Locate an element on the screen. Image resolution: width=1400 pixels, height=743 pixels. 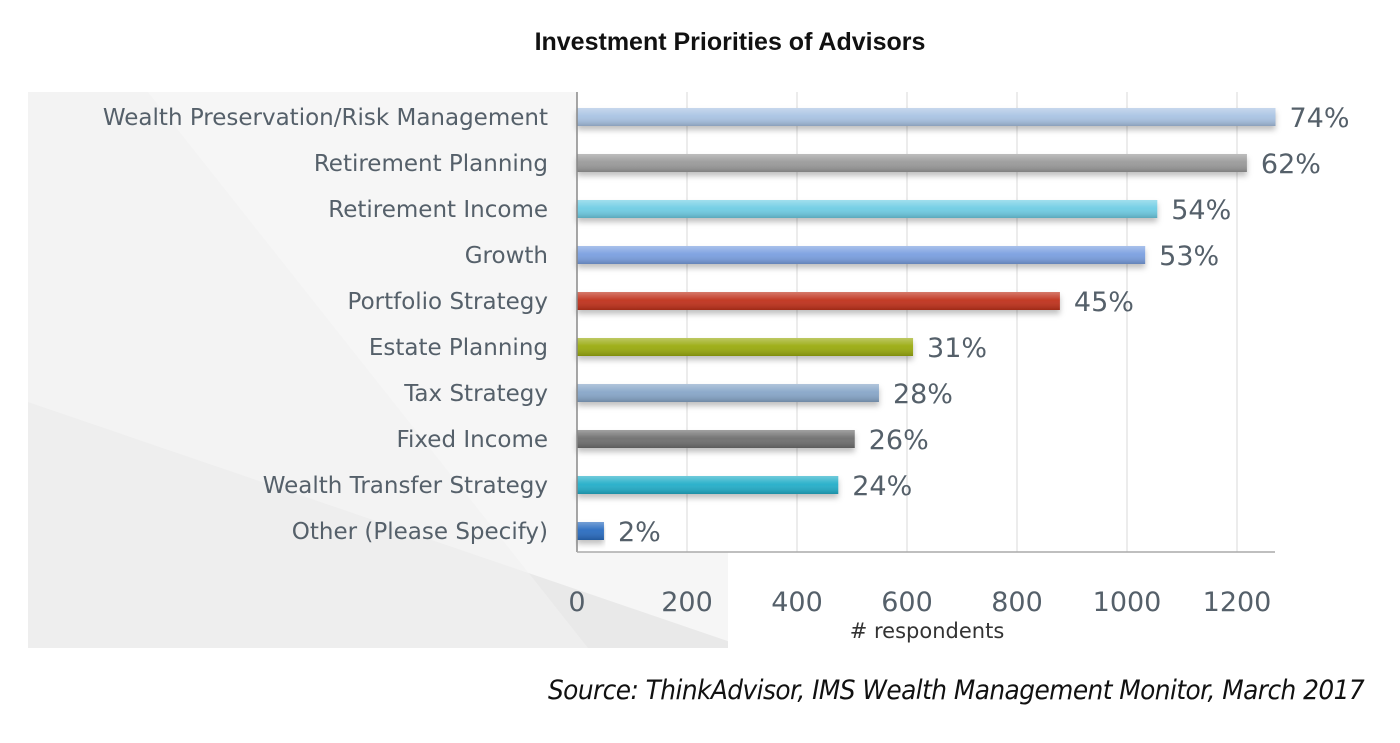
x-tick-label: 200 is located at coordinates (687, 602).